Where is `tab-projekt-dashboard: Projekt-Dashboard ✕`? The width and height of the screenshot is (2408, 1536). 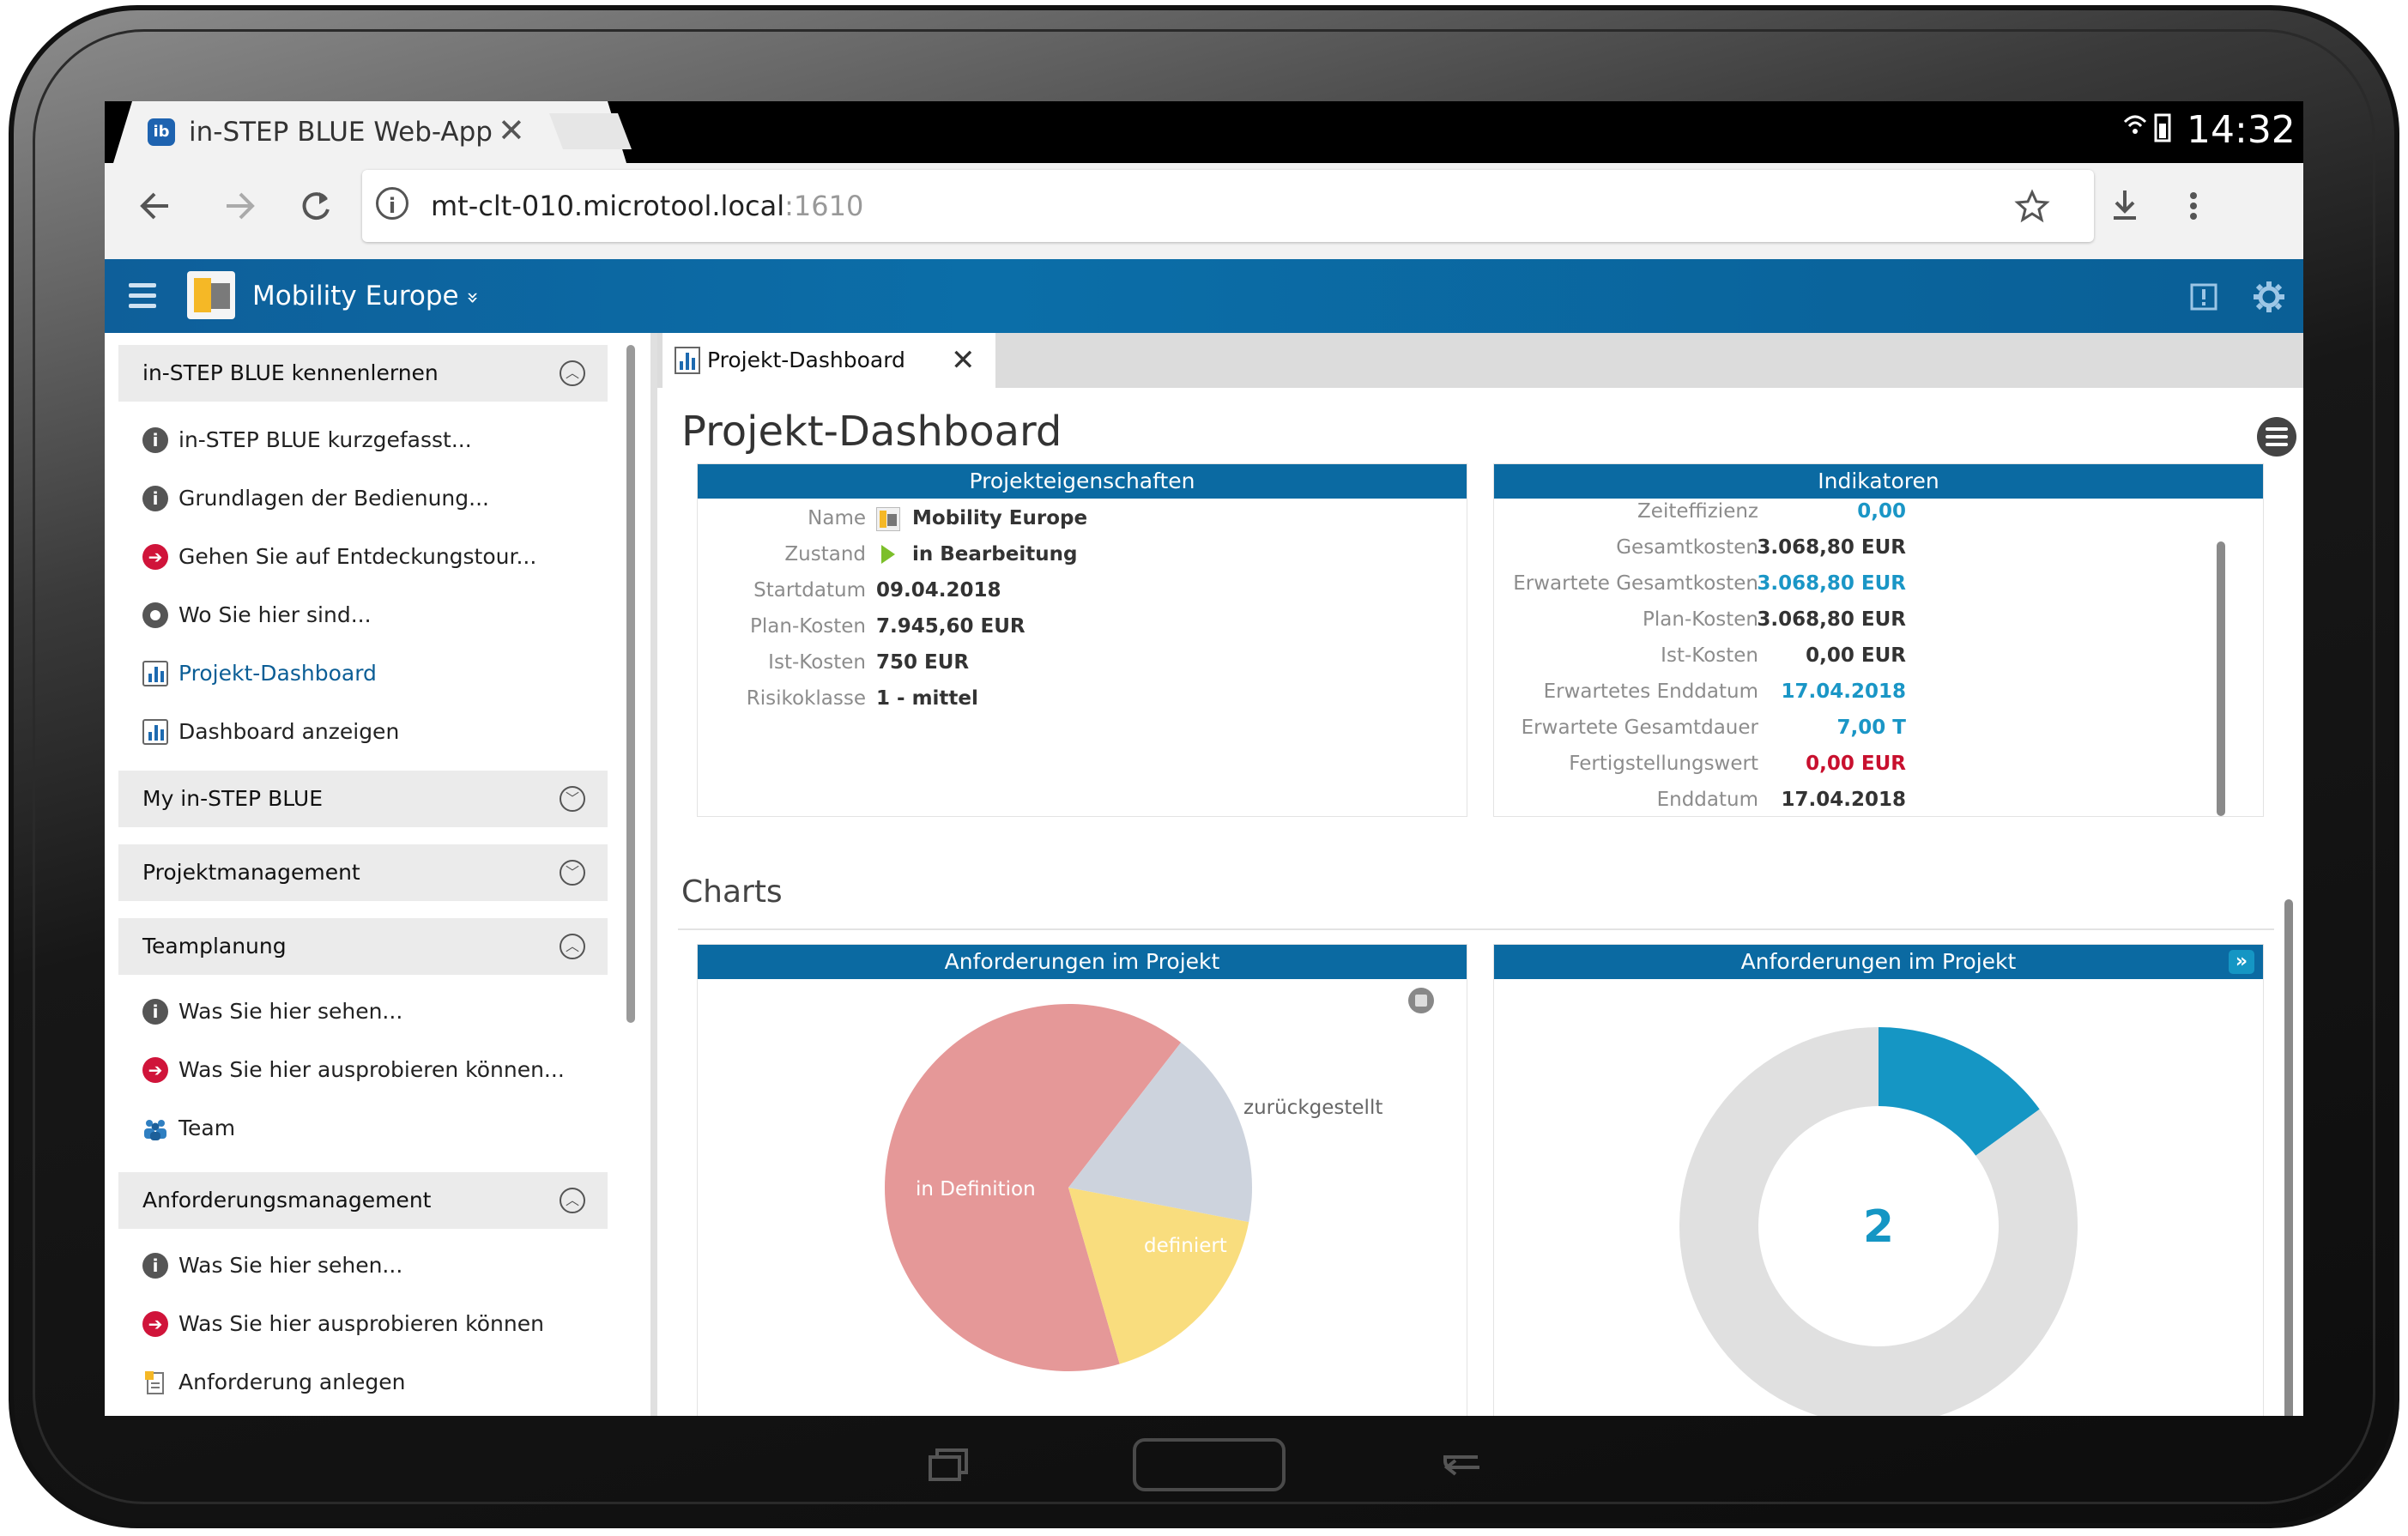
tab-projekt-dashboard: Projekt-Dashboard ✕ is located at coordinates (829, 360).